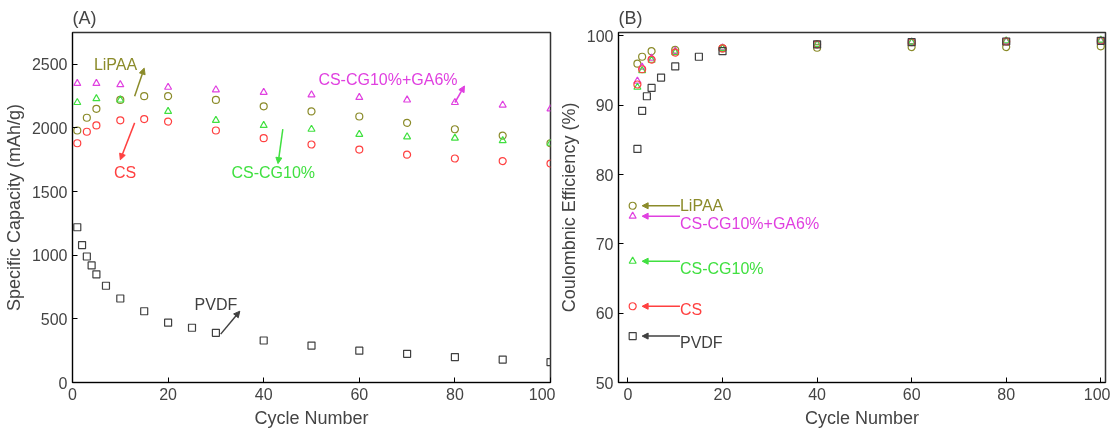 The height and width of the screenshot is (435, 1115). Describe the element at coordinates (125, 172) in the screenshot. I see `text: CS` at that location.